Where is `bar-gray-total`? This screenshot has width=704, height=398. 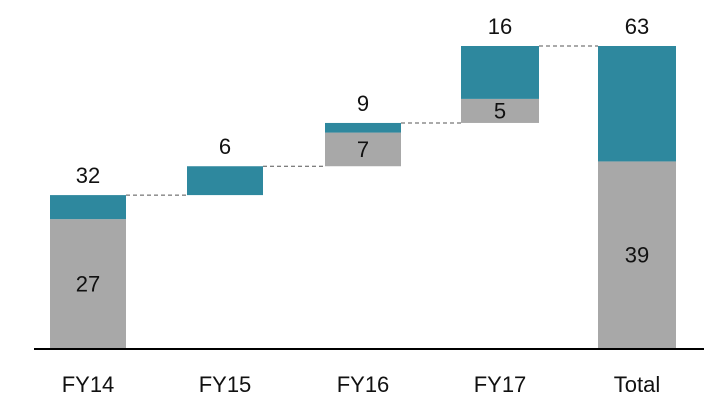
bar-gray-total is located at coordinates (637, 255).